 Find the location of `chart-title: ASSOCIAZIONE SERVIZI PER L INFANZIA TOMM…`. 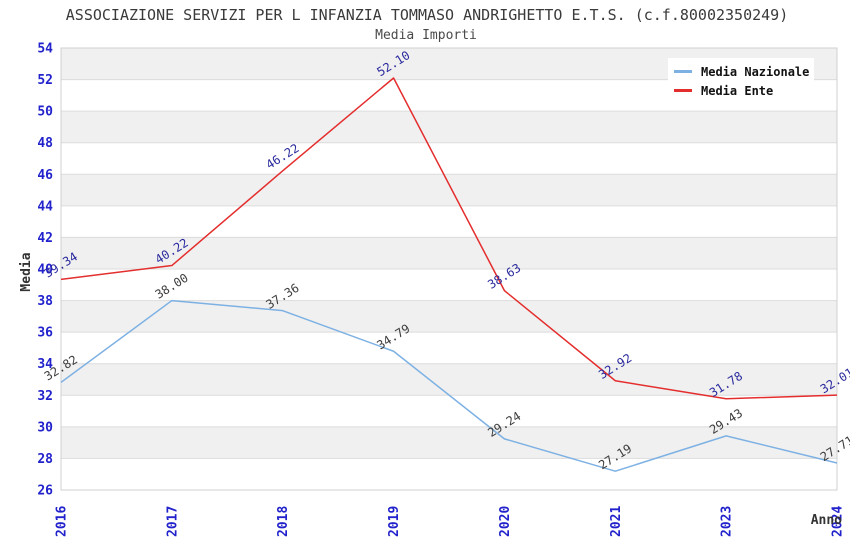

chart-title: ASSOCIAZIONE SERVIZI PER L INFANZIA TOMM… is located at coordinates (427, 15).